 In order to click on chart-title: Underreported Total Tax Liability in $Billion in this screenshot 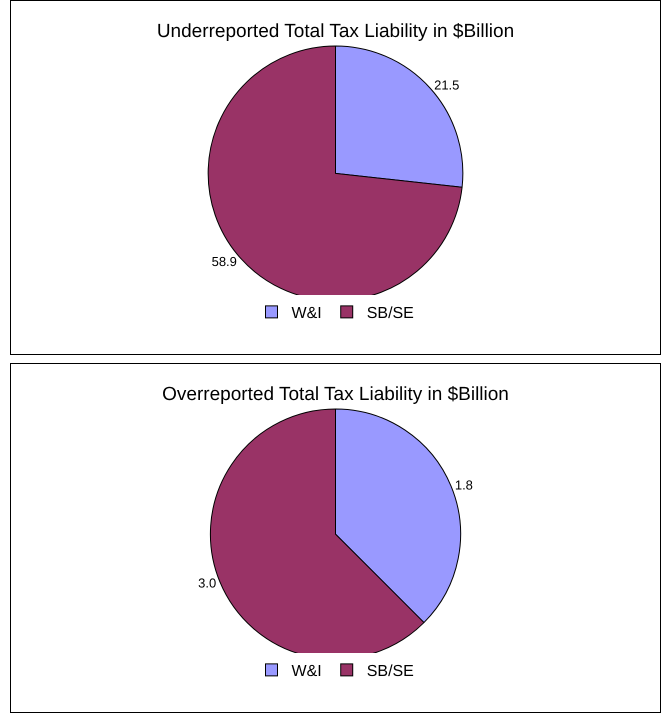, I will do `click(335, 31)`.